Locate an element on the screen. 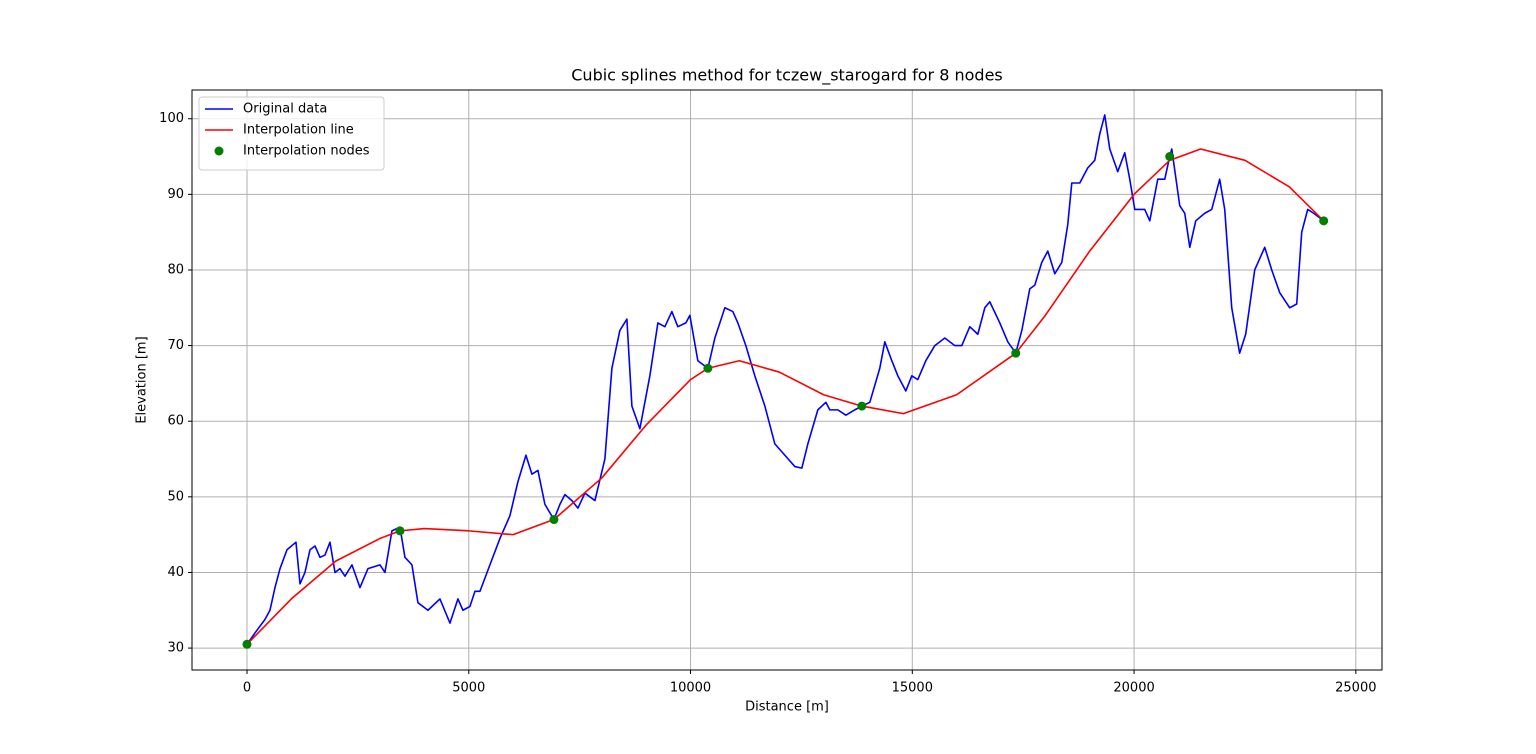  legend-marker is located at coordinates (219, 151).